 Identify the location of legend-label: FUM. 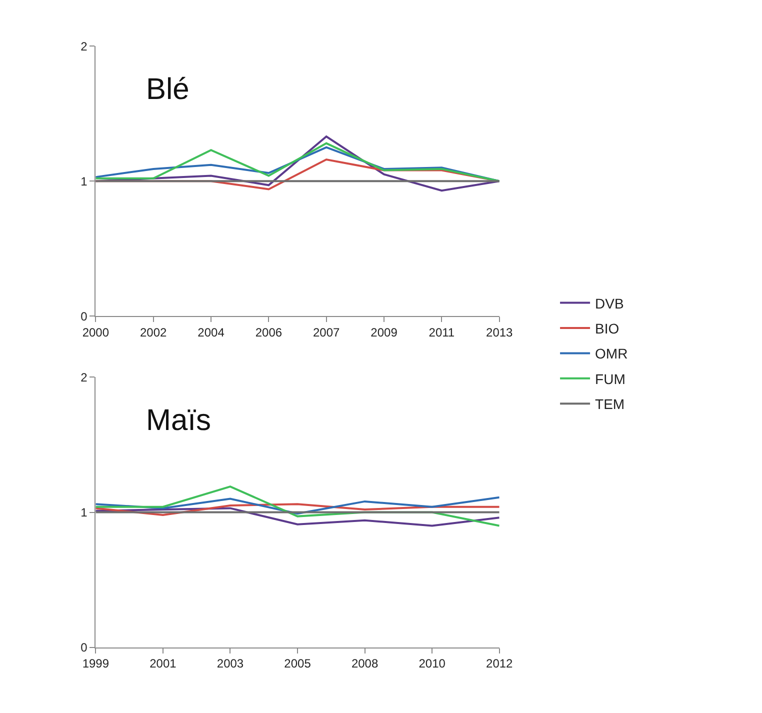
(610, 378).